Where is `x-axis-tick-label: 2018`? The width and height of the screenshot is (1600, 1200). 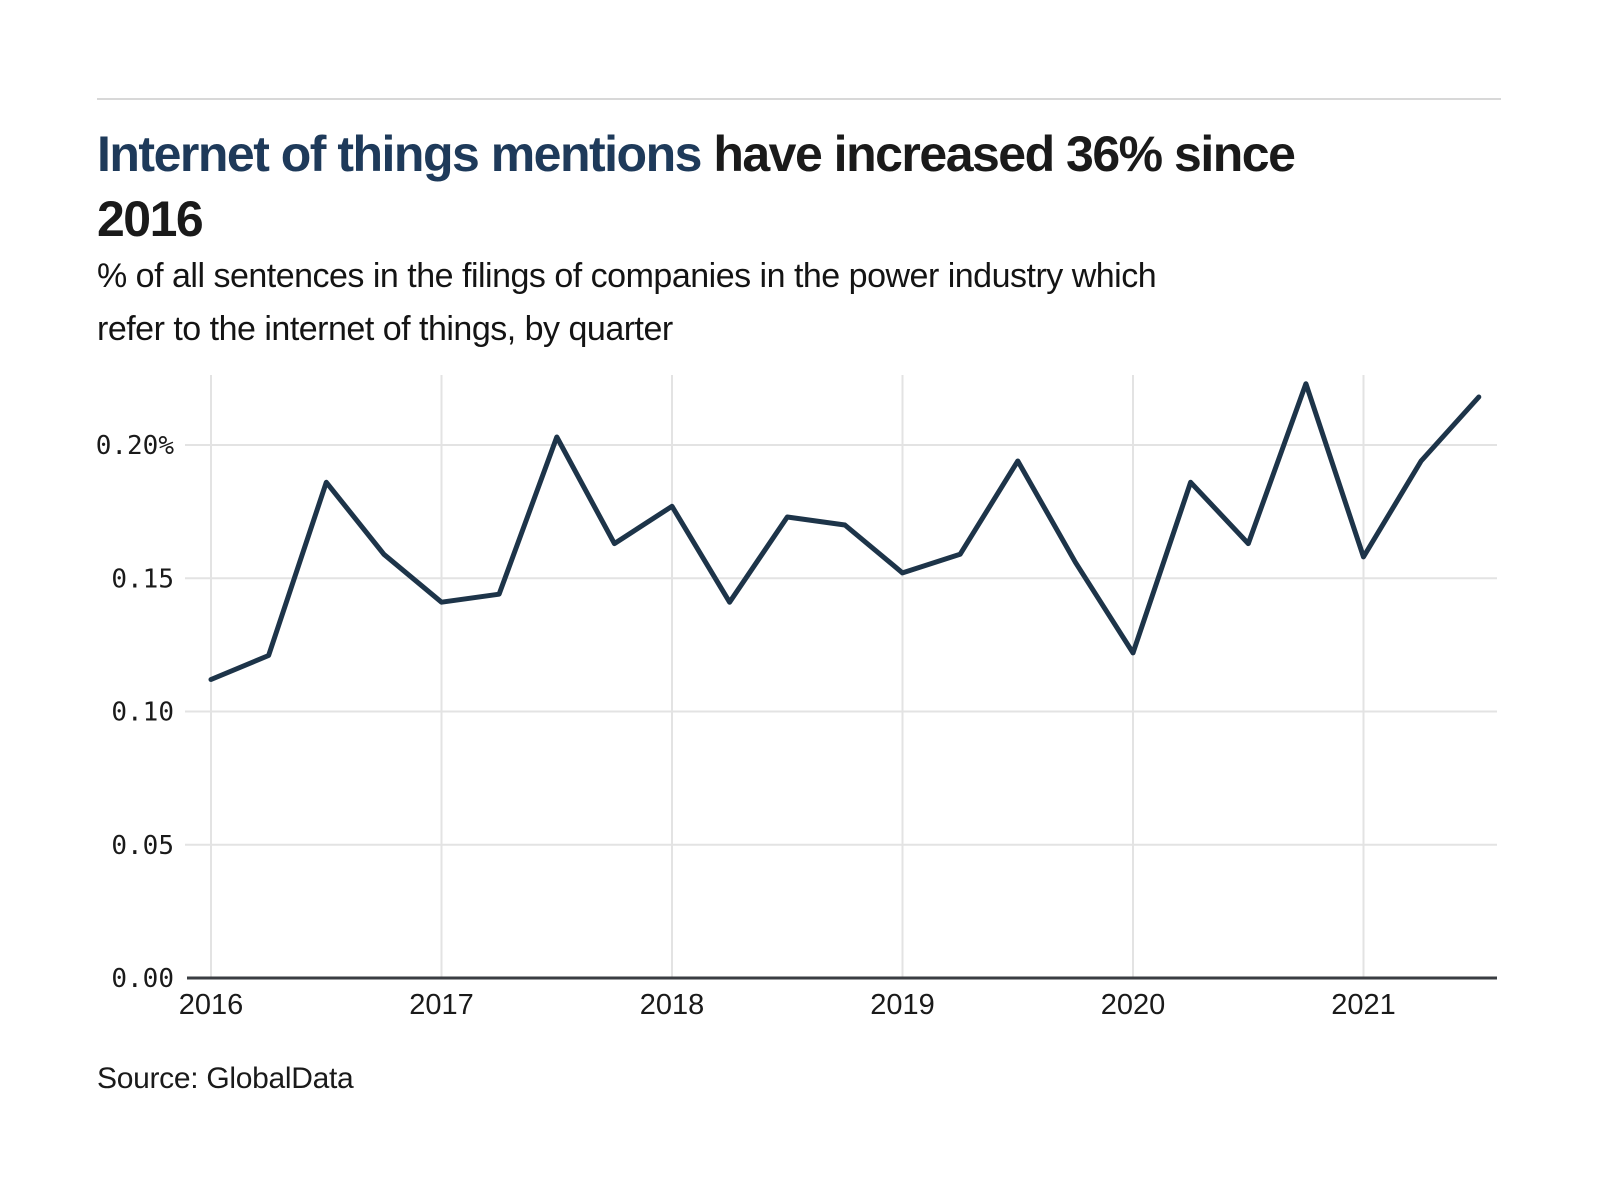 x-axis-tick-label: 2018 is located at coordinates (672, 1005).